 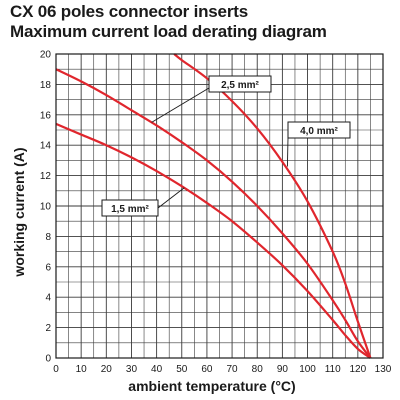 What do you see at coordinates (46, 176) in the screenshot?
I see `y-tick-label: 12` at bounding box center [46, 176].